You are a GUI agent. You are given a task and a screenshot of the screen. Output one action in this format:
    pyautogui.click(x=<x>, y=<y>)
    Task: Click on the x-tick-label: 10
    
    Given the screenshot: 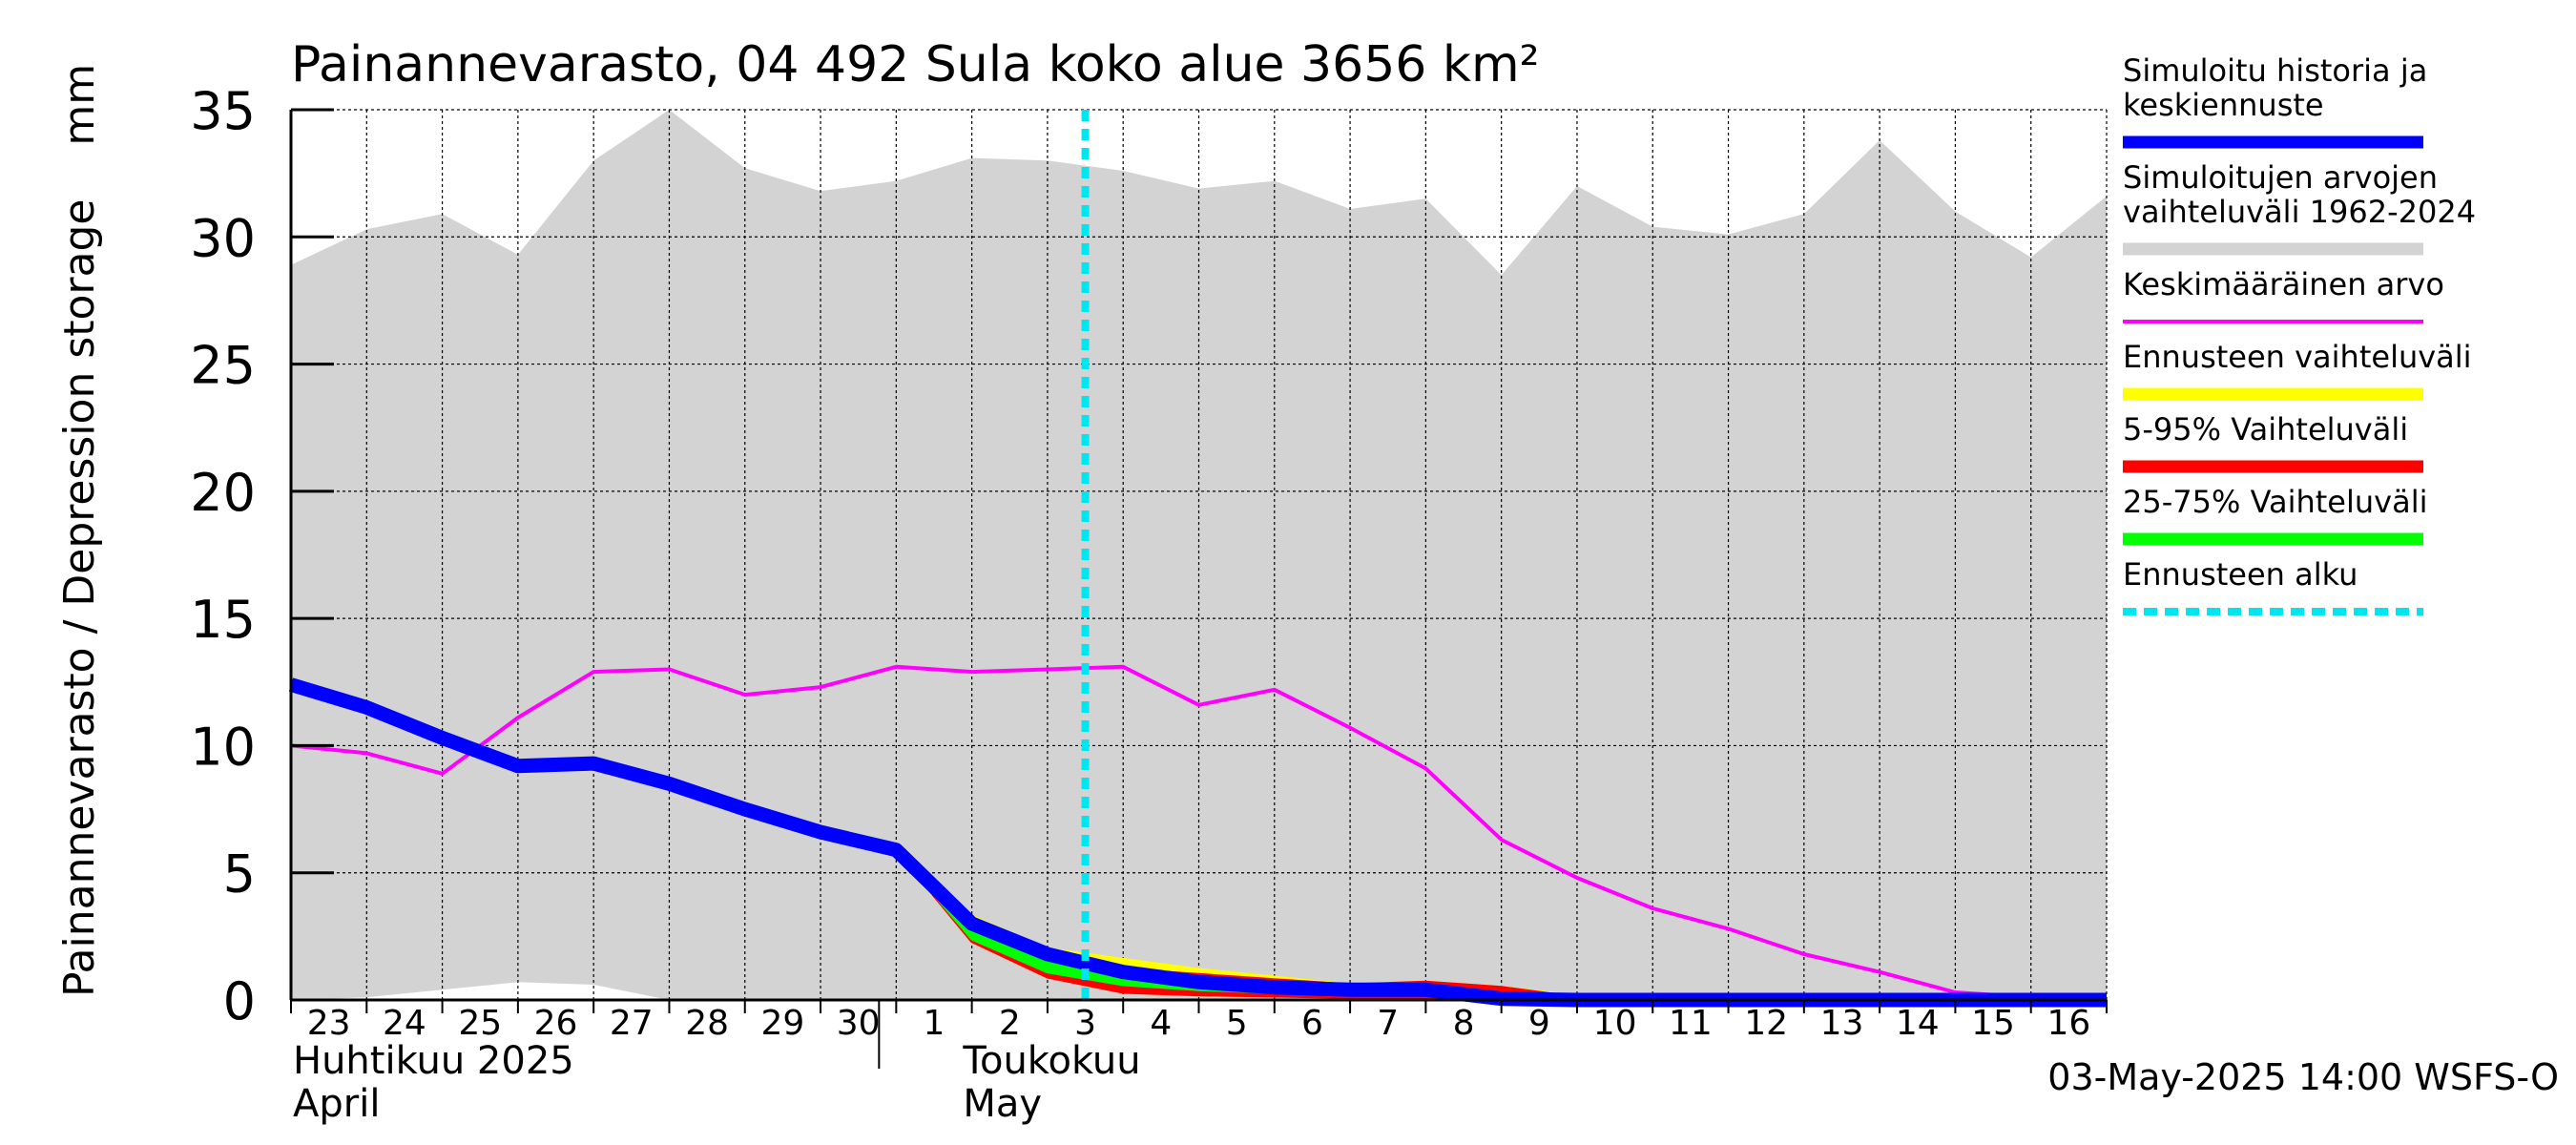 What is the action you would take?
    pyautogui.click(x=1615, y=1023)
    